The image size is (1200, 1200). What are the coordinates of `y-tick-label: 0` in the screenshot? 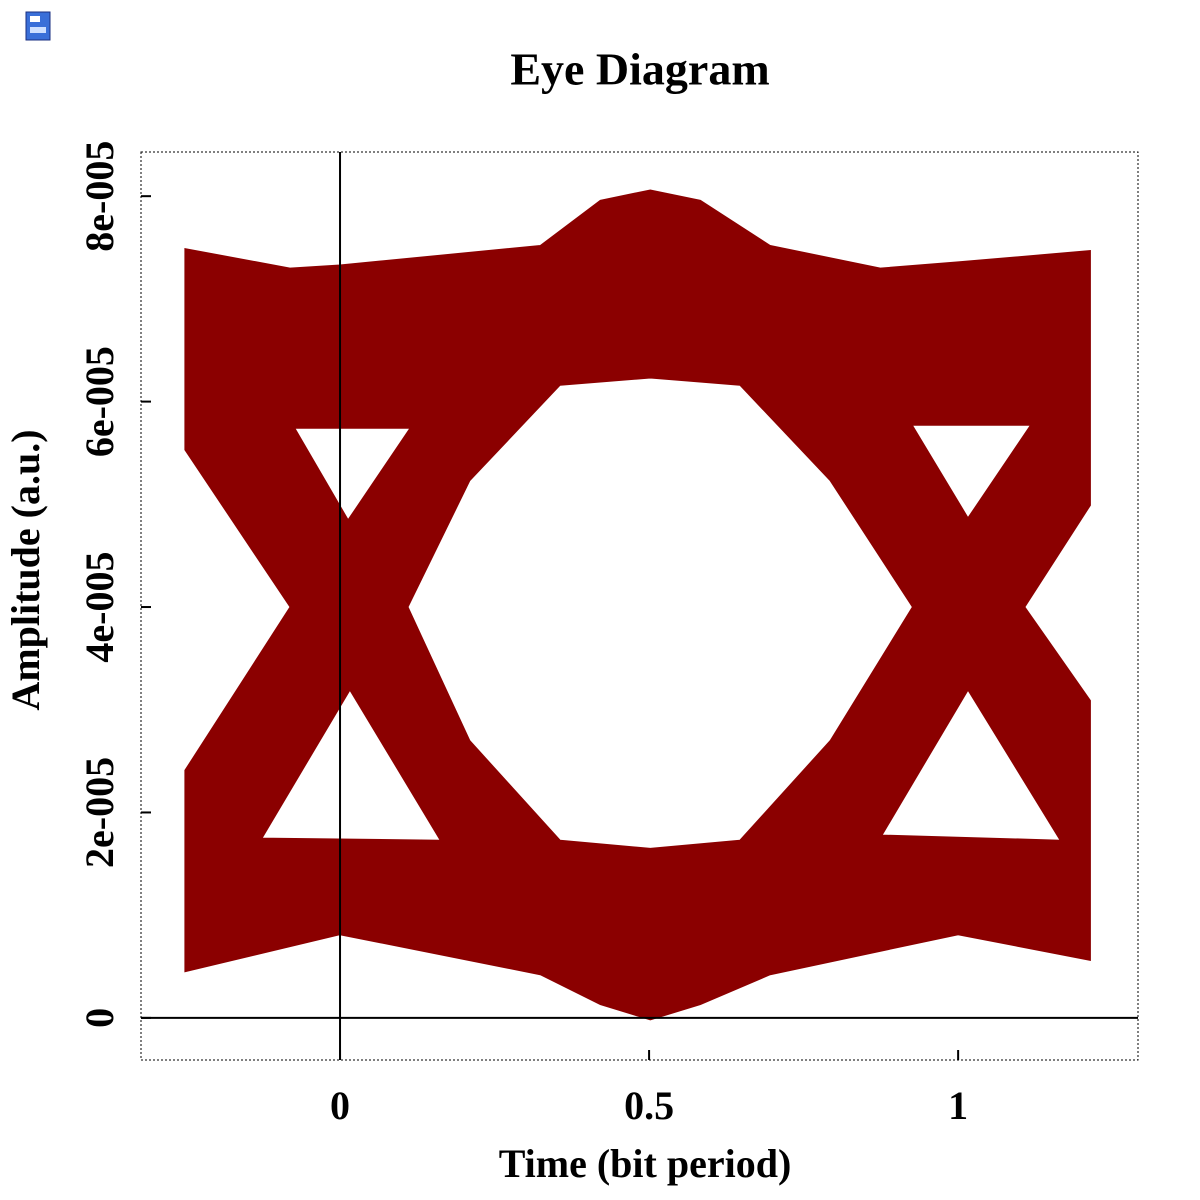 It's located at (99, 1018).